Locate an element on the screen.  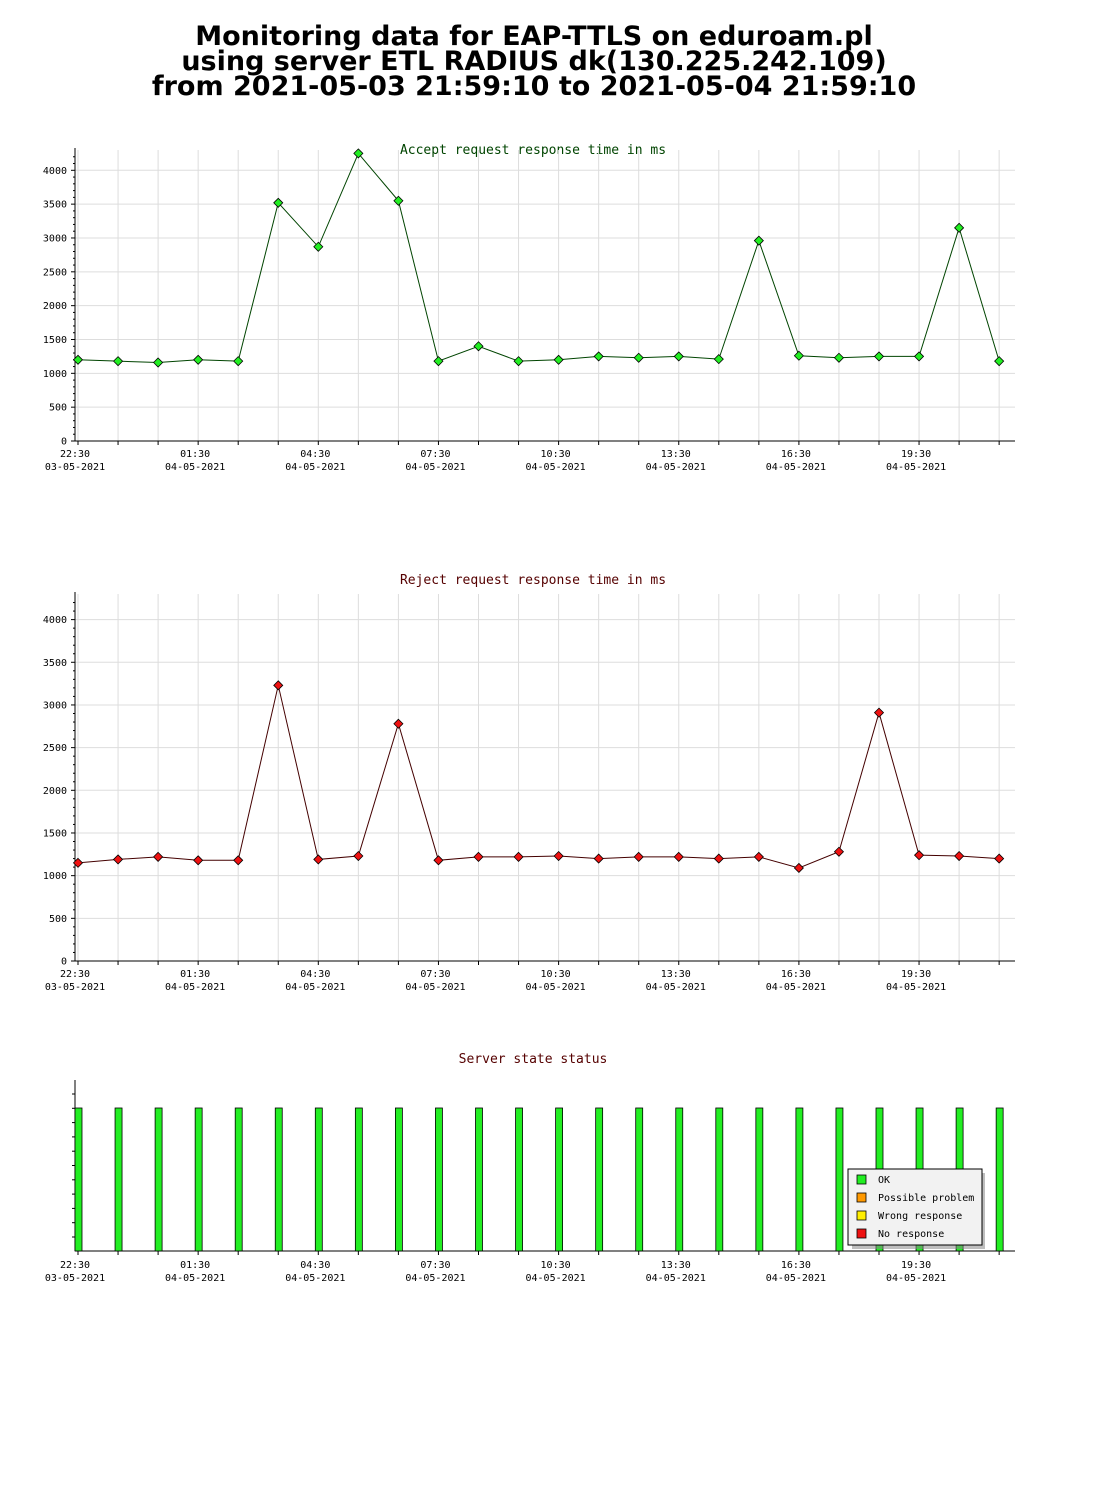
accept-chart-title: Accept request response time in ms is located at coordinates (533, 150).